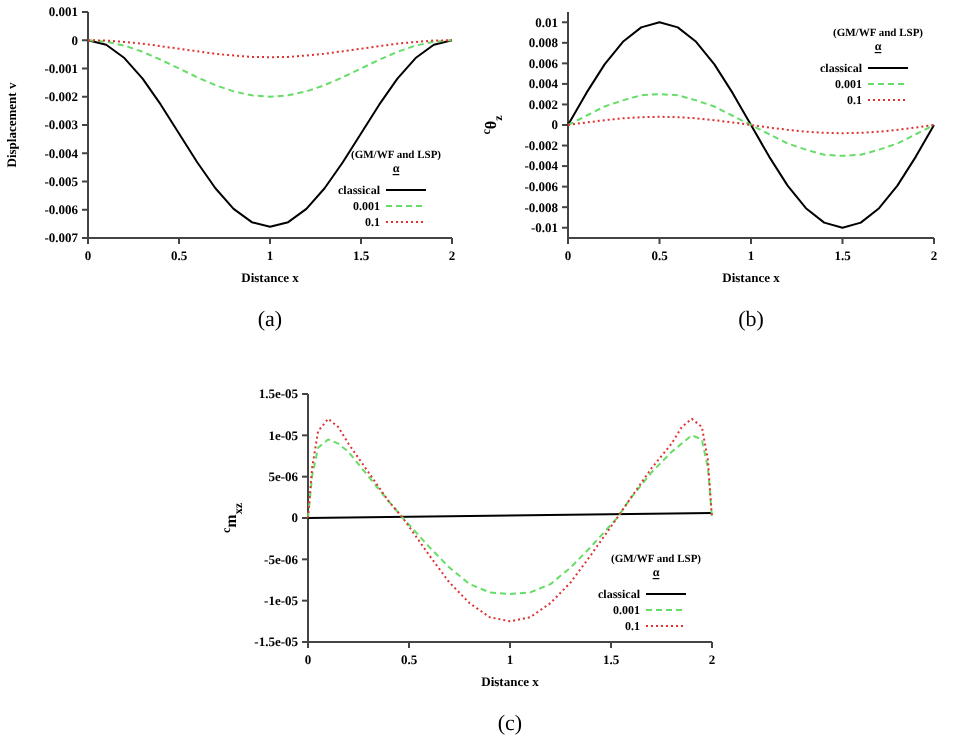  I want to click on text: (b), so click(751, 320).